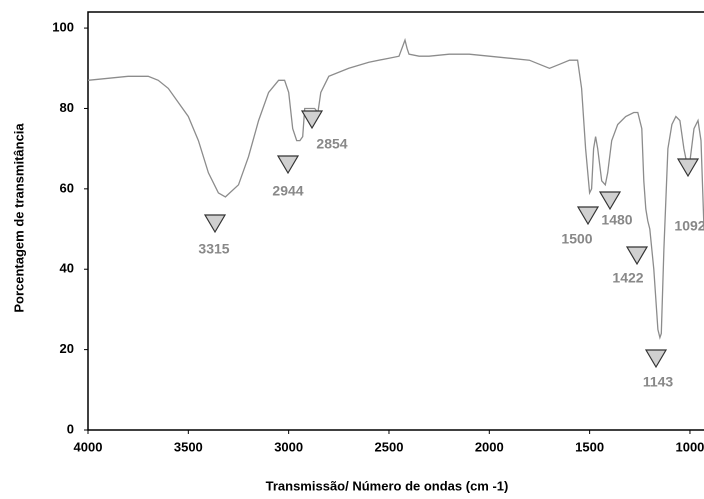  I want to click on peak-label: 1092, so click(689, 226).